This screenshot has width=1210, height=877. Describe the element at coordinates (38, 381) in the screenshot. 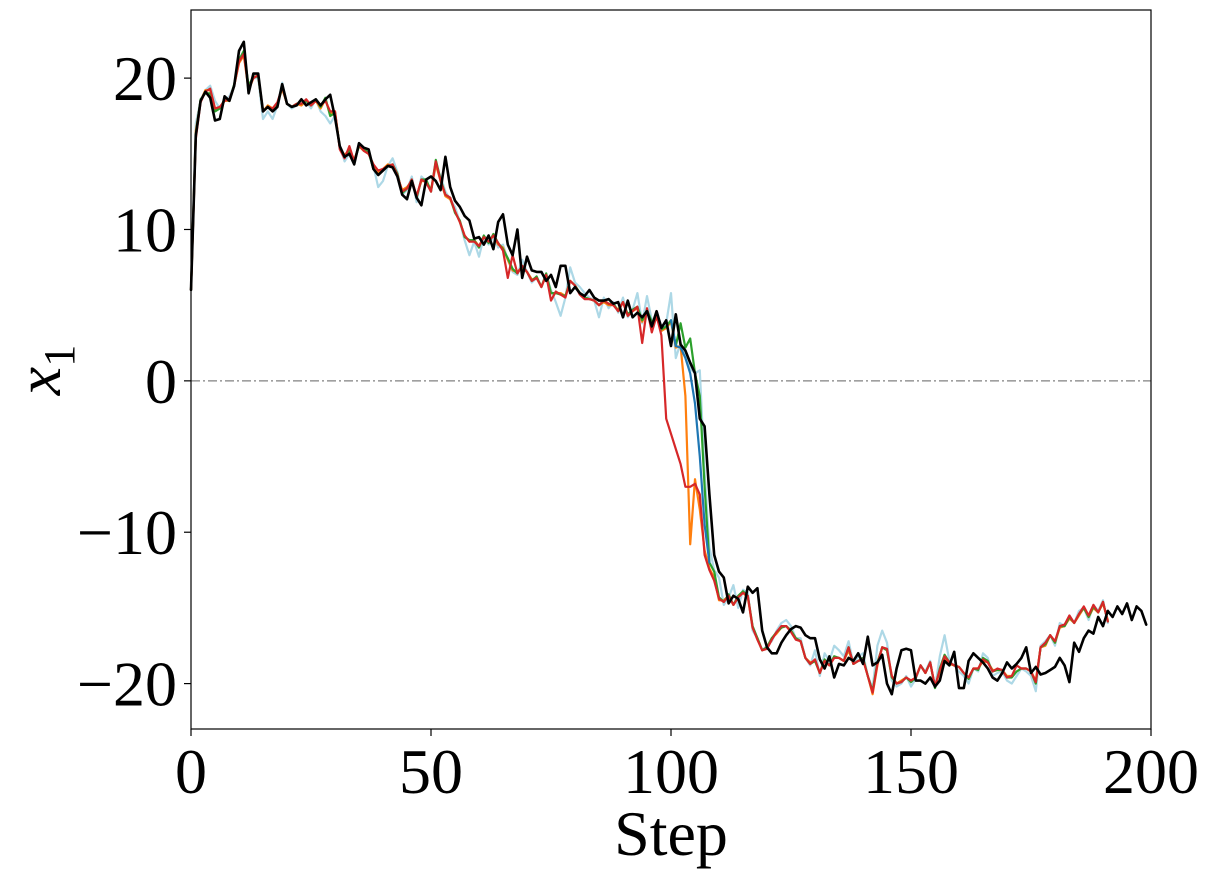

I see `y-axis-title-main: x` at that location.